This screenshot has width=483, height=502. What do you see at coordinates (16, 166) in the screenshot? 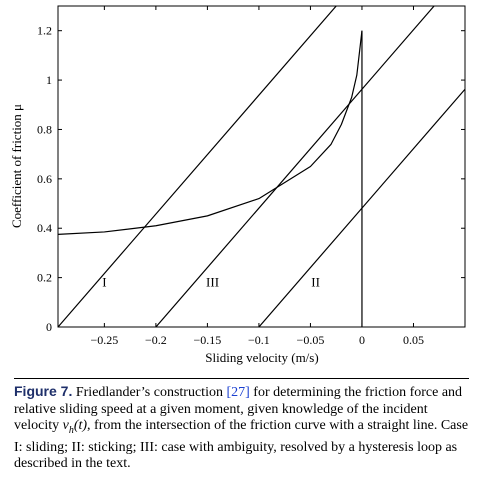
I see `y-axis-label: Coefficient of friction μ` at bounding box center [16, 166].